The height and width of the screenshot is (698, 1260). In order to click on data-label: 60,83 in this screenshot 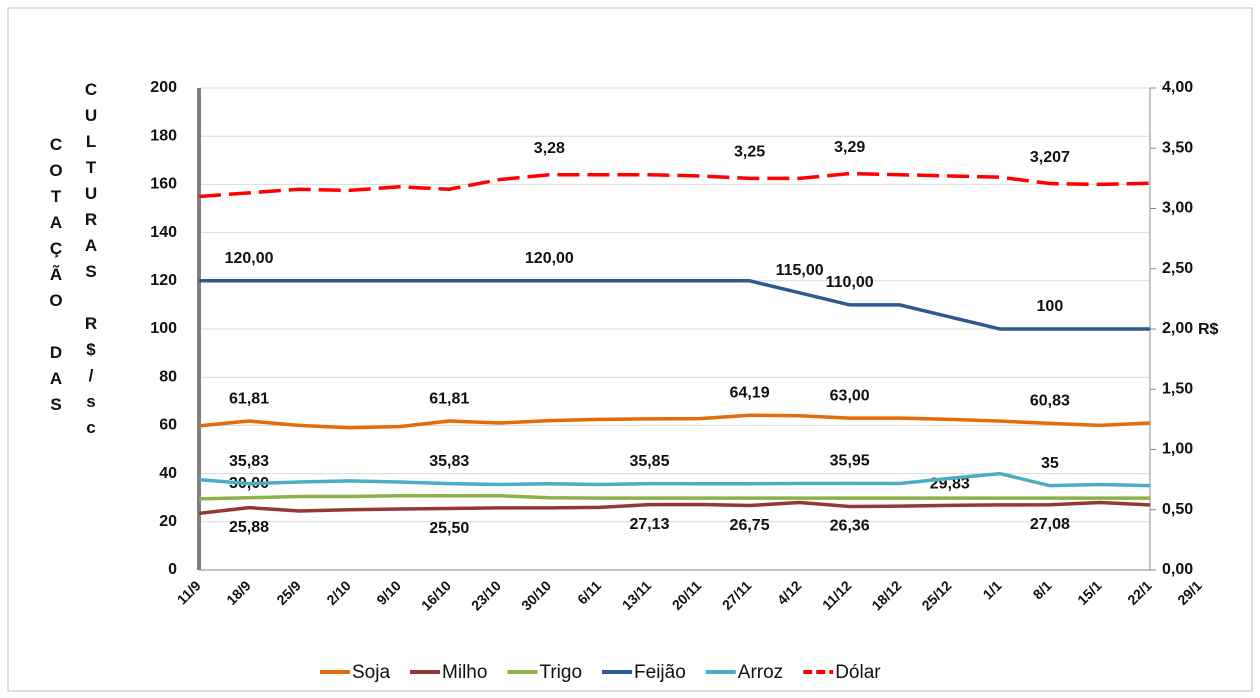, I will do `click(1050, 401)`.